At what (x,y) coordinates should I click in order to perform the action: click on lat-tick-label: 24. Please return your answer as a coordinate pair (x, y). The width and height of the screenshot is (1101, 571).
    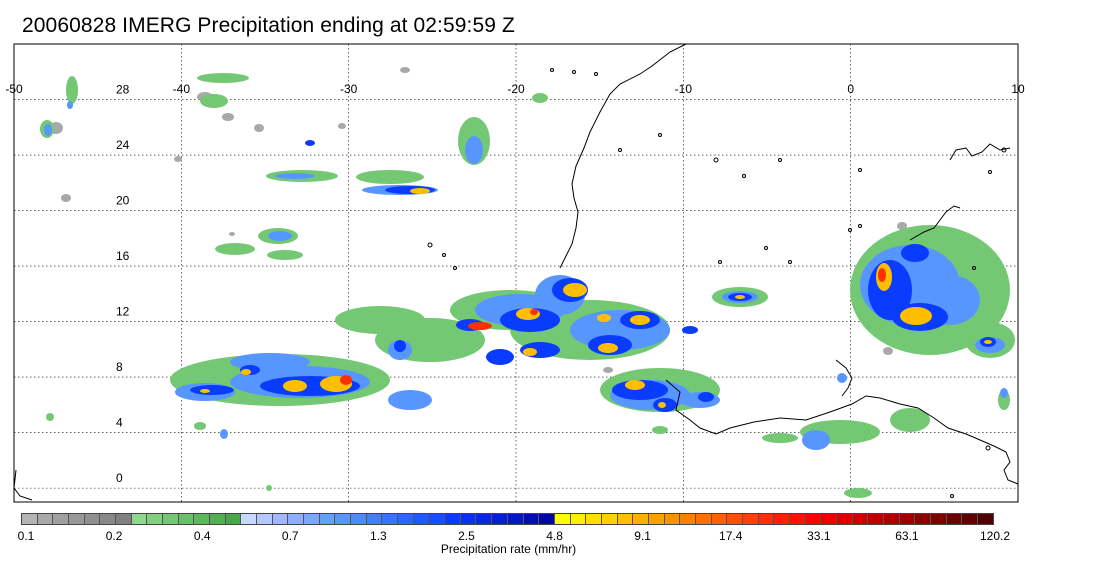
    Looking at the image, I should click on (123, 145).